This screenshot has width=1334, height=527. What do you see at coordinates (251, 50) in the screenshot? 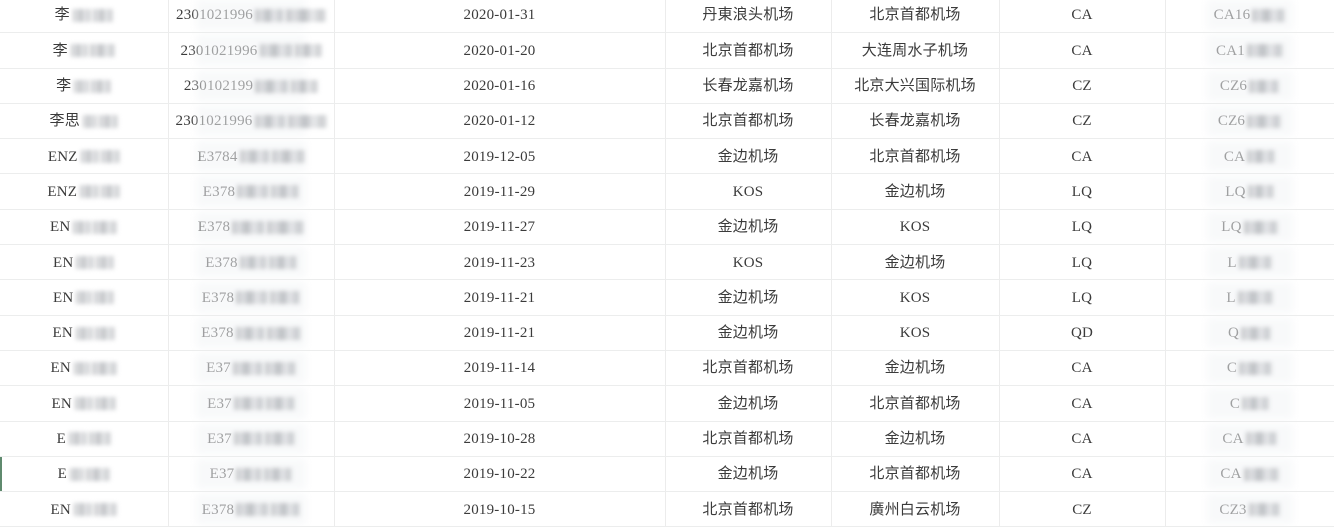
I see `cell-id: 2301021996` at bounding box center [251, 50].